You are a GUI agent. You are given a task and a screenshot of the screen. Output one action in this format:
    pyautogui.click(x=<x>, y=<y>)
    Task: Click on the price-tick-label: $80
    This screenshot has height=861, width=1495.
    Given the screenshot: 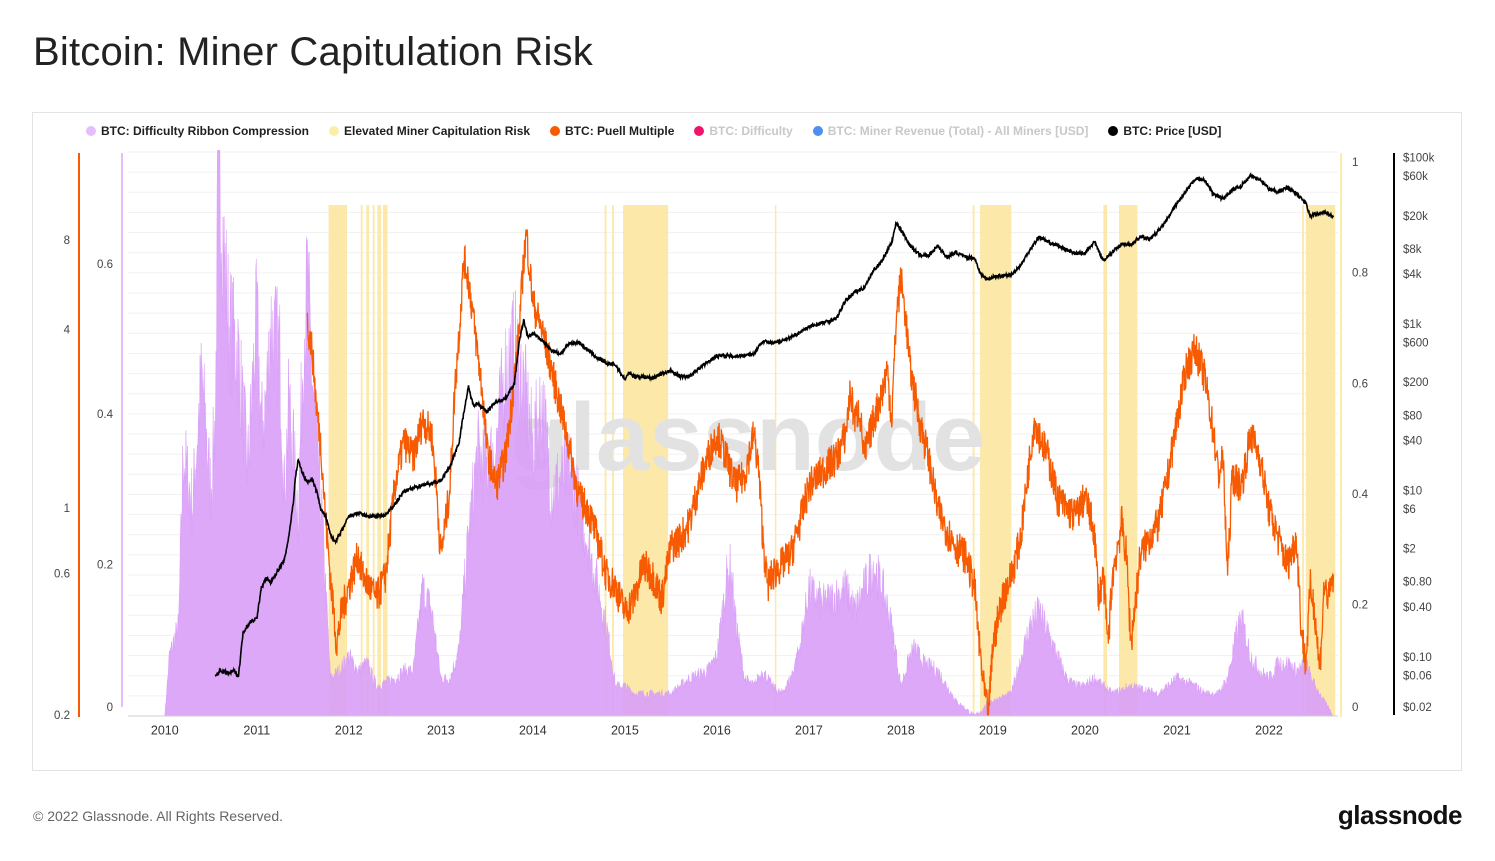 What is the action you would take?
    pyautogui.click(x=1412, y=416)
    